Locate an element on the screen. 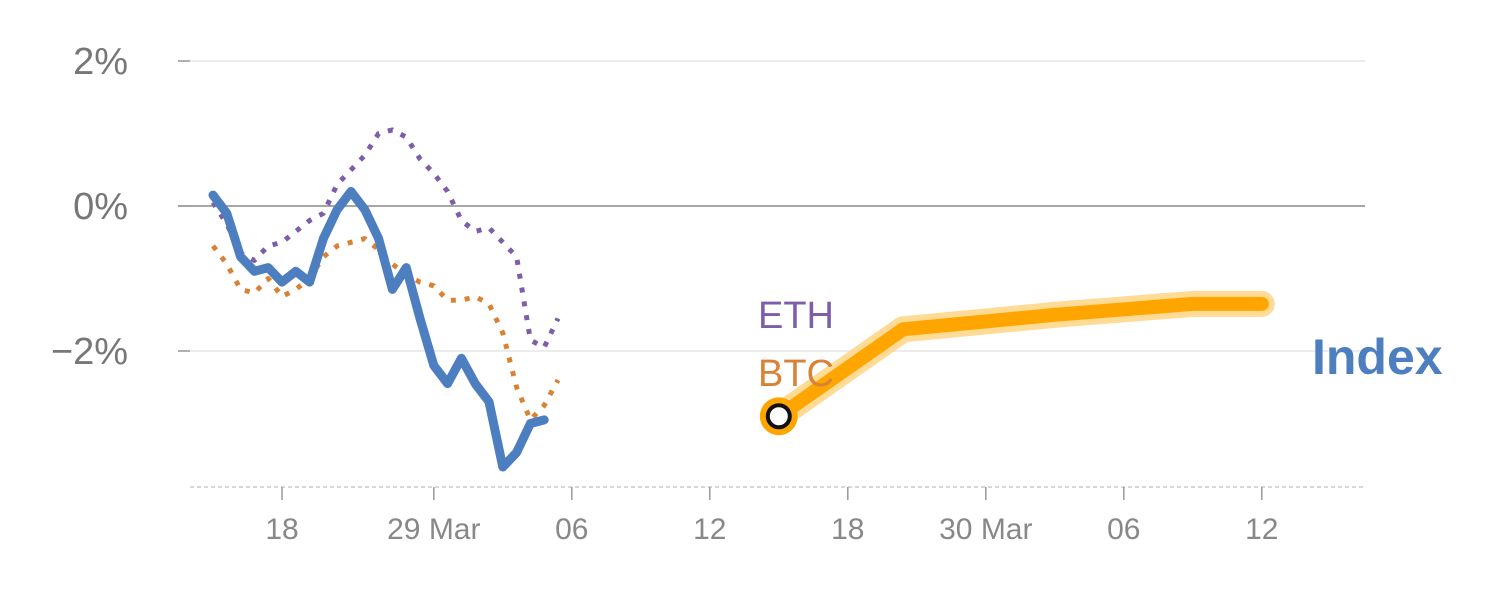 The width and height of the screenshot is (1500, 600). series-line-index is located at coordinates (378, 329).